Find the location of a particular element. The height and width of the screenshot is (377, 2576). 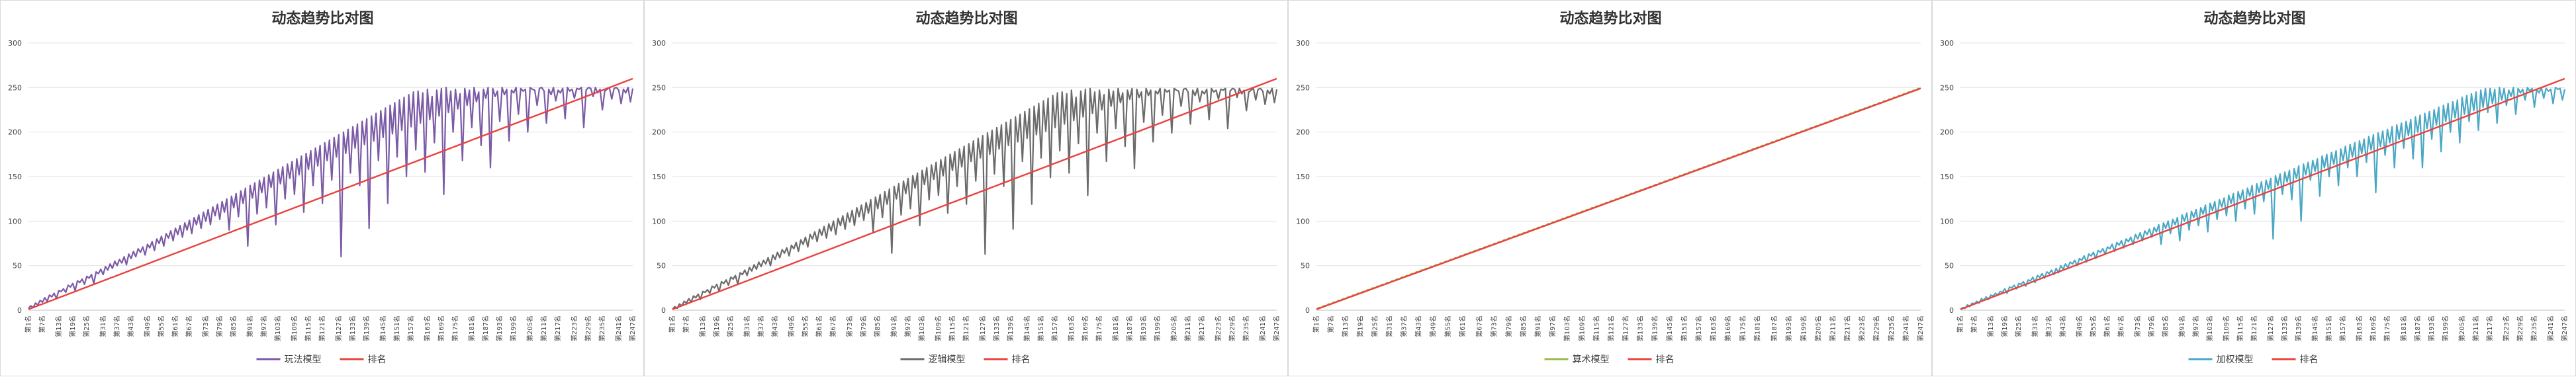

x-tick-label: 第43名 is located at coordinates (1418, 326).